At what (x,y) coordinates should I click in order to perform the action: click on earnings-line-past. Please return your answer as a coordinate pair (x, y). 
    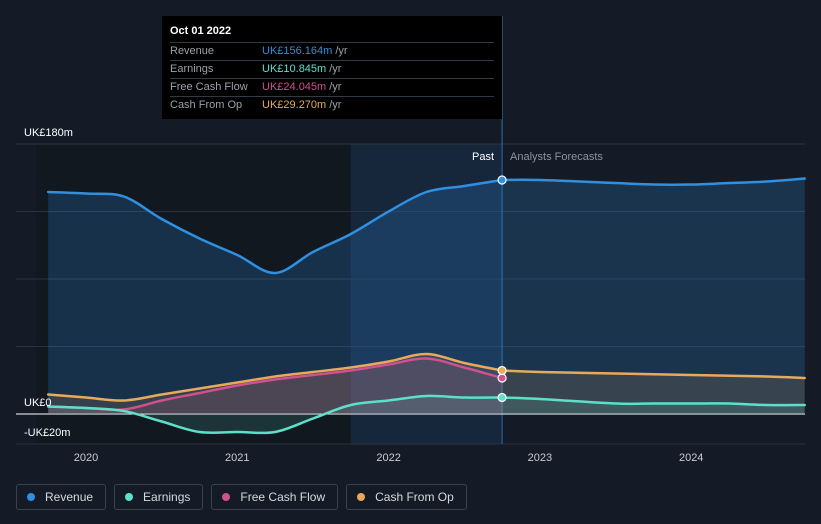
    Looking at the image, I should click on (275, 414).